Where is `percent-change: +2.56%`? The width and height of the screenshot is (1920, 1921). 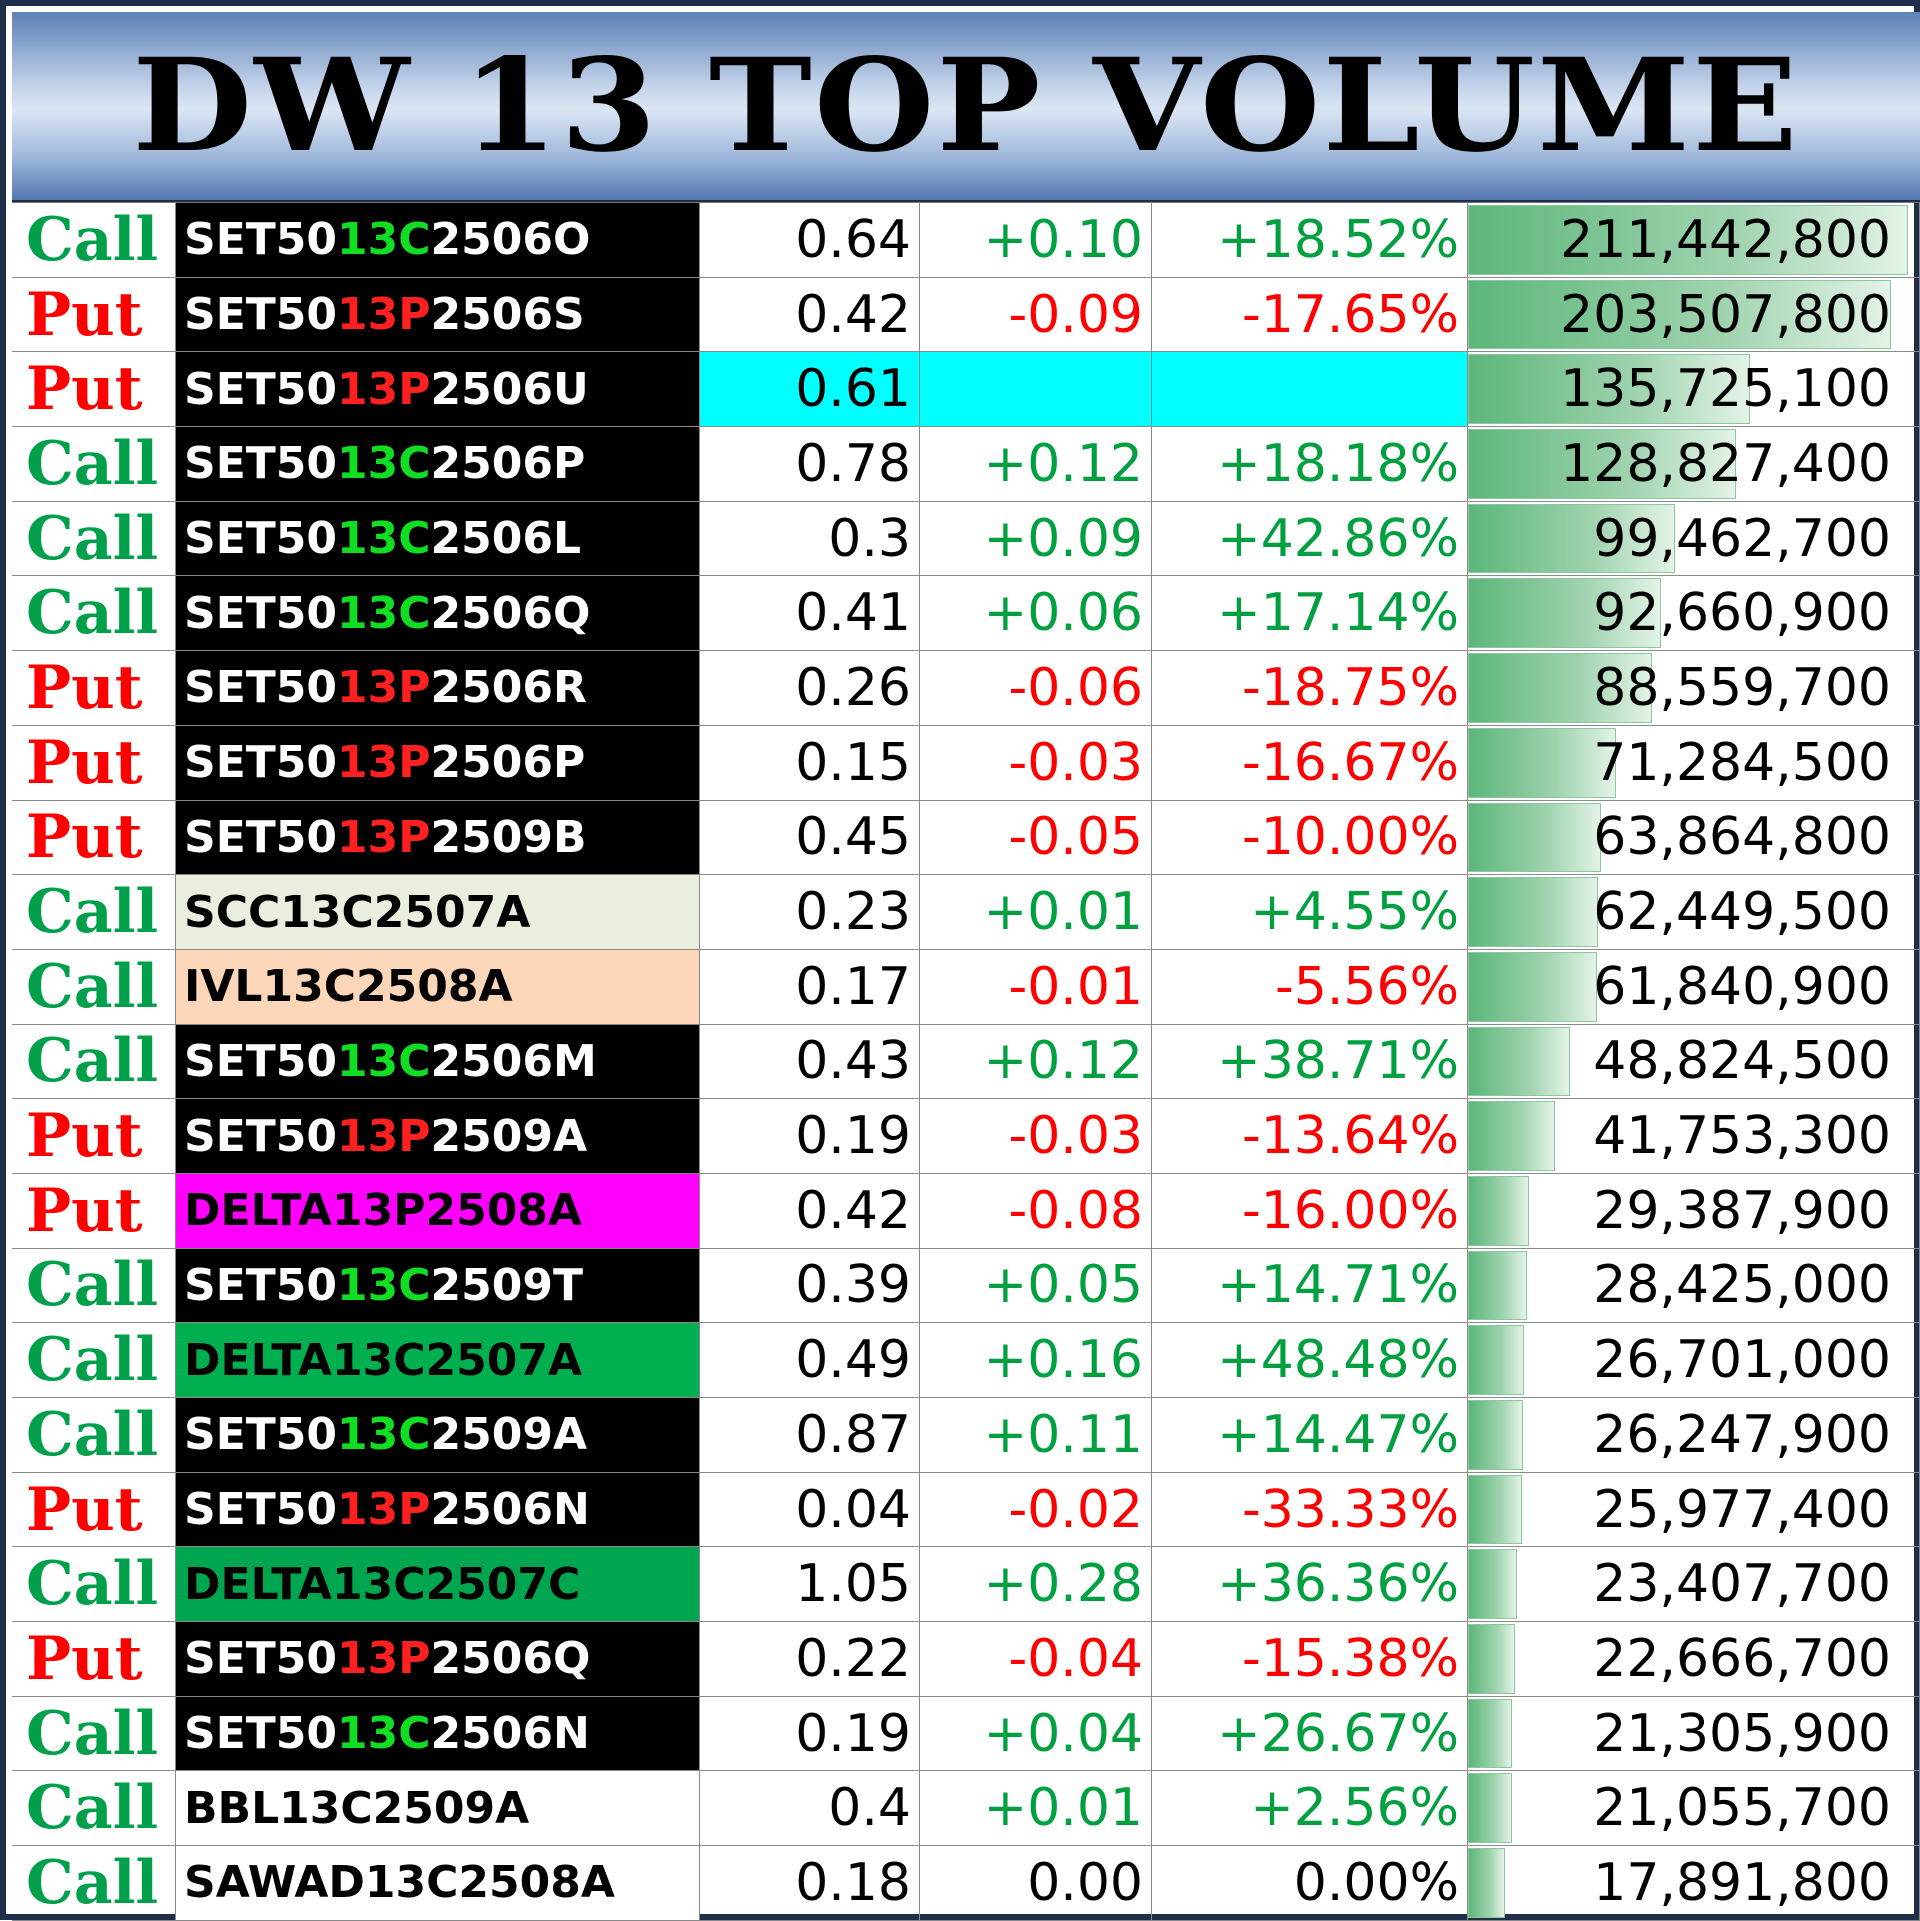 percent-change: +2.56% is located at coordinates (1310, 1809).